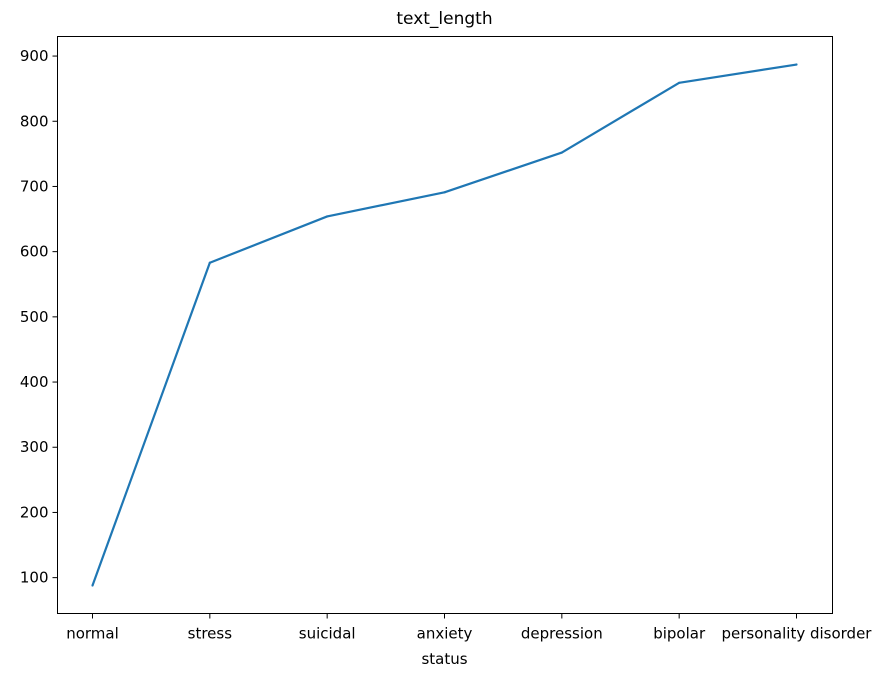  I want to click on x-tick-label: anxiety, so click(445, 634).